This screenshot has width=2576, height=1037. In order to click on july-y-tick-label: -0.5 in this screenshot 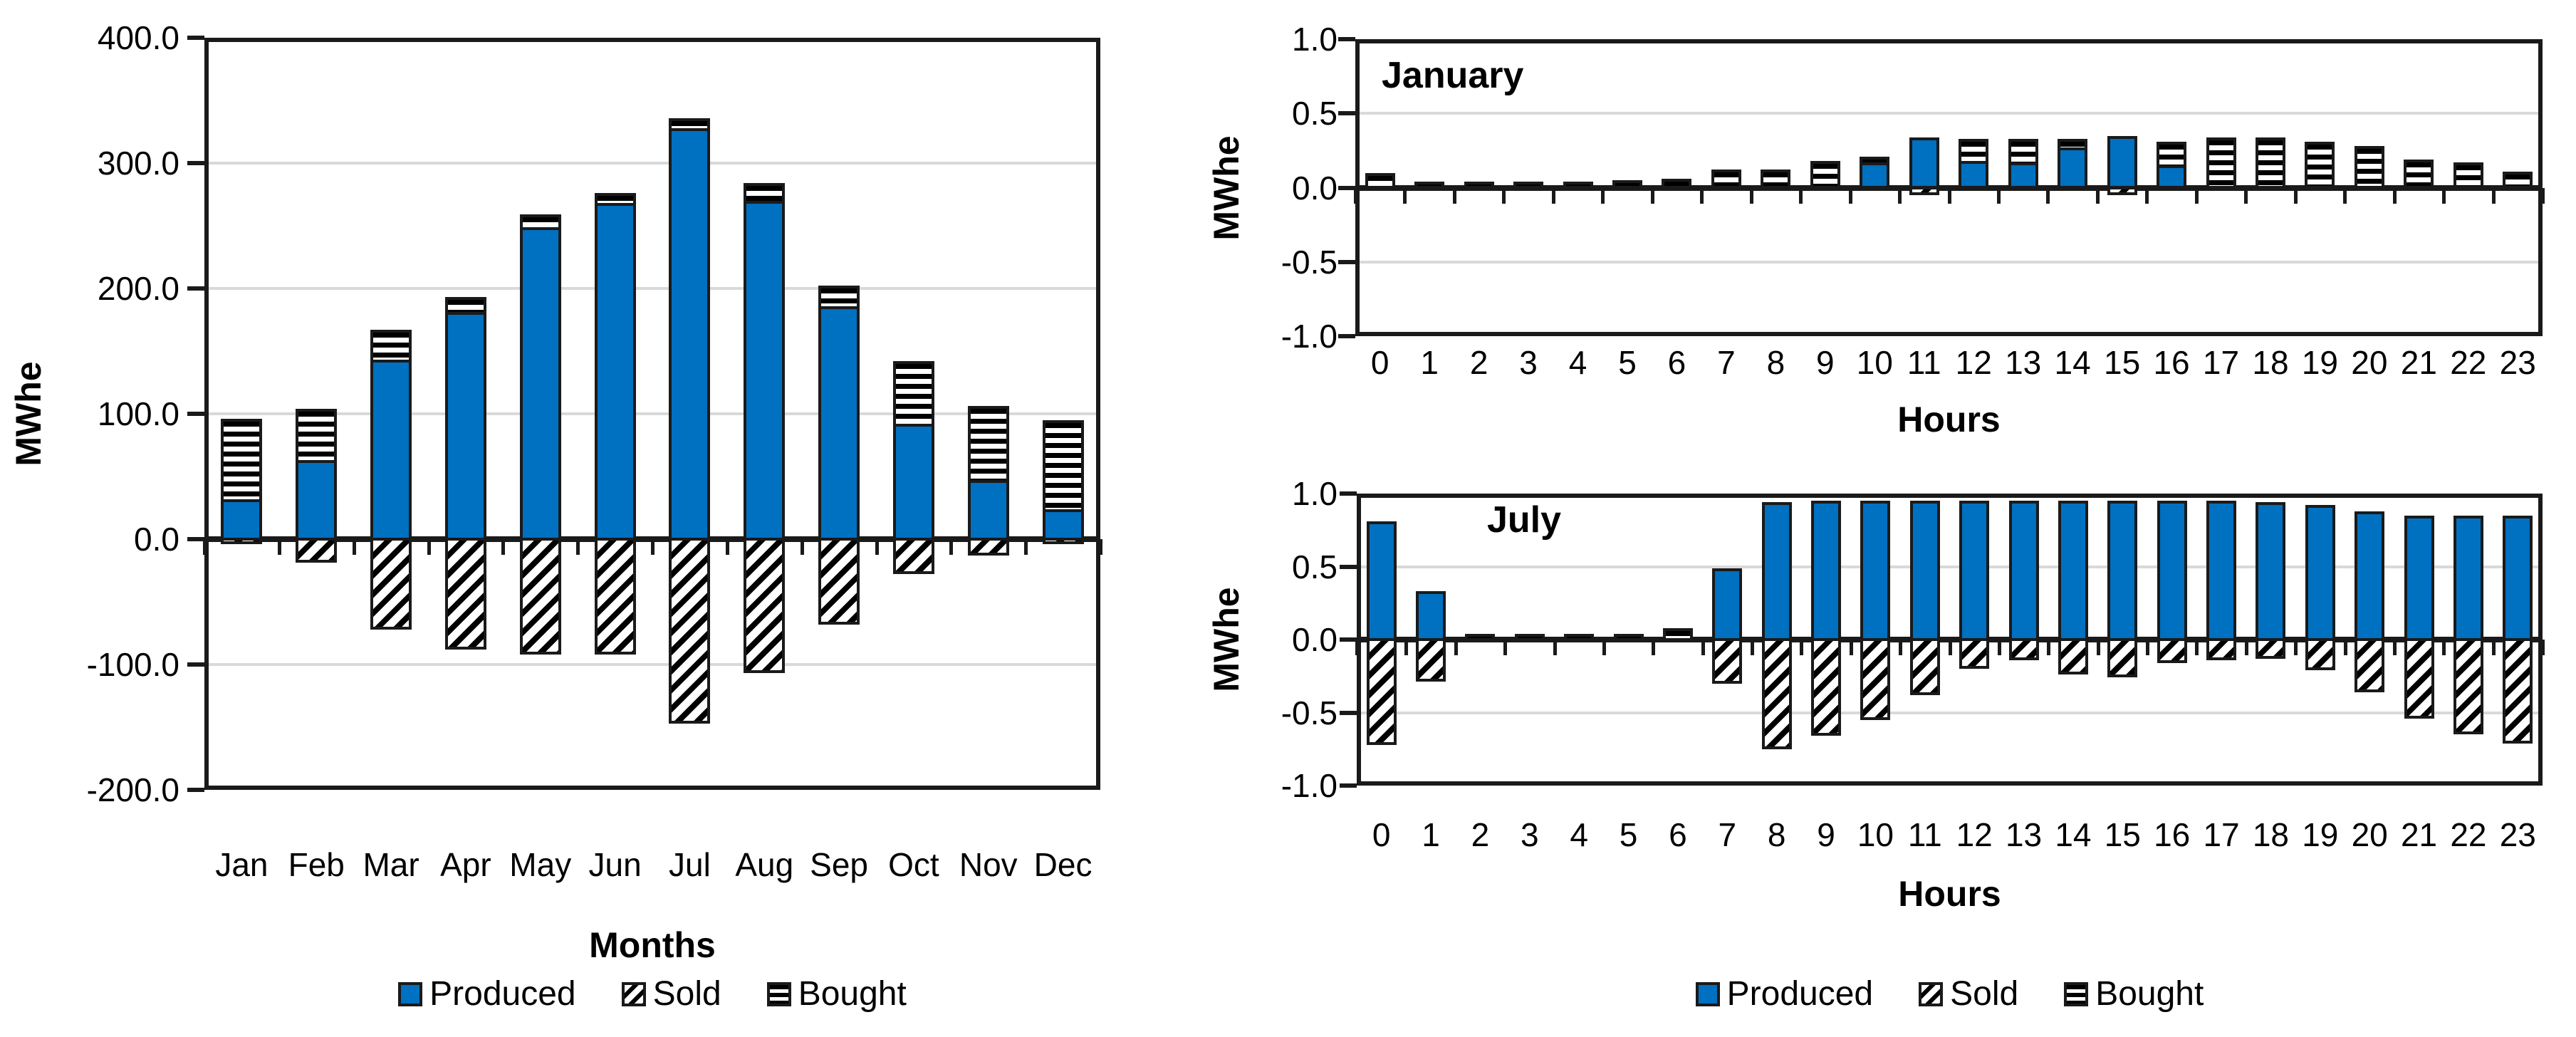, I will do `click(1309, 712)`.